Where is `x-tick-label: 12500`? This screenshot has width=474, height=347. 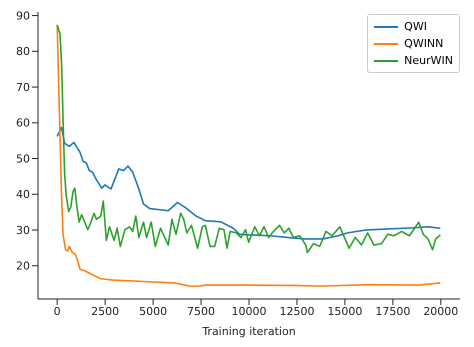
x-tick-label: 12500 is located at coordinates (296, 311).